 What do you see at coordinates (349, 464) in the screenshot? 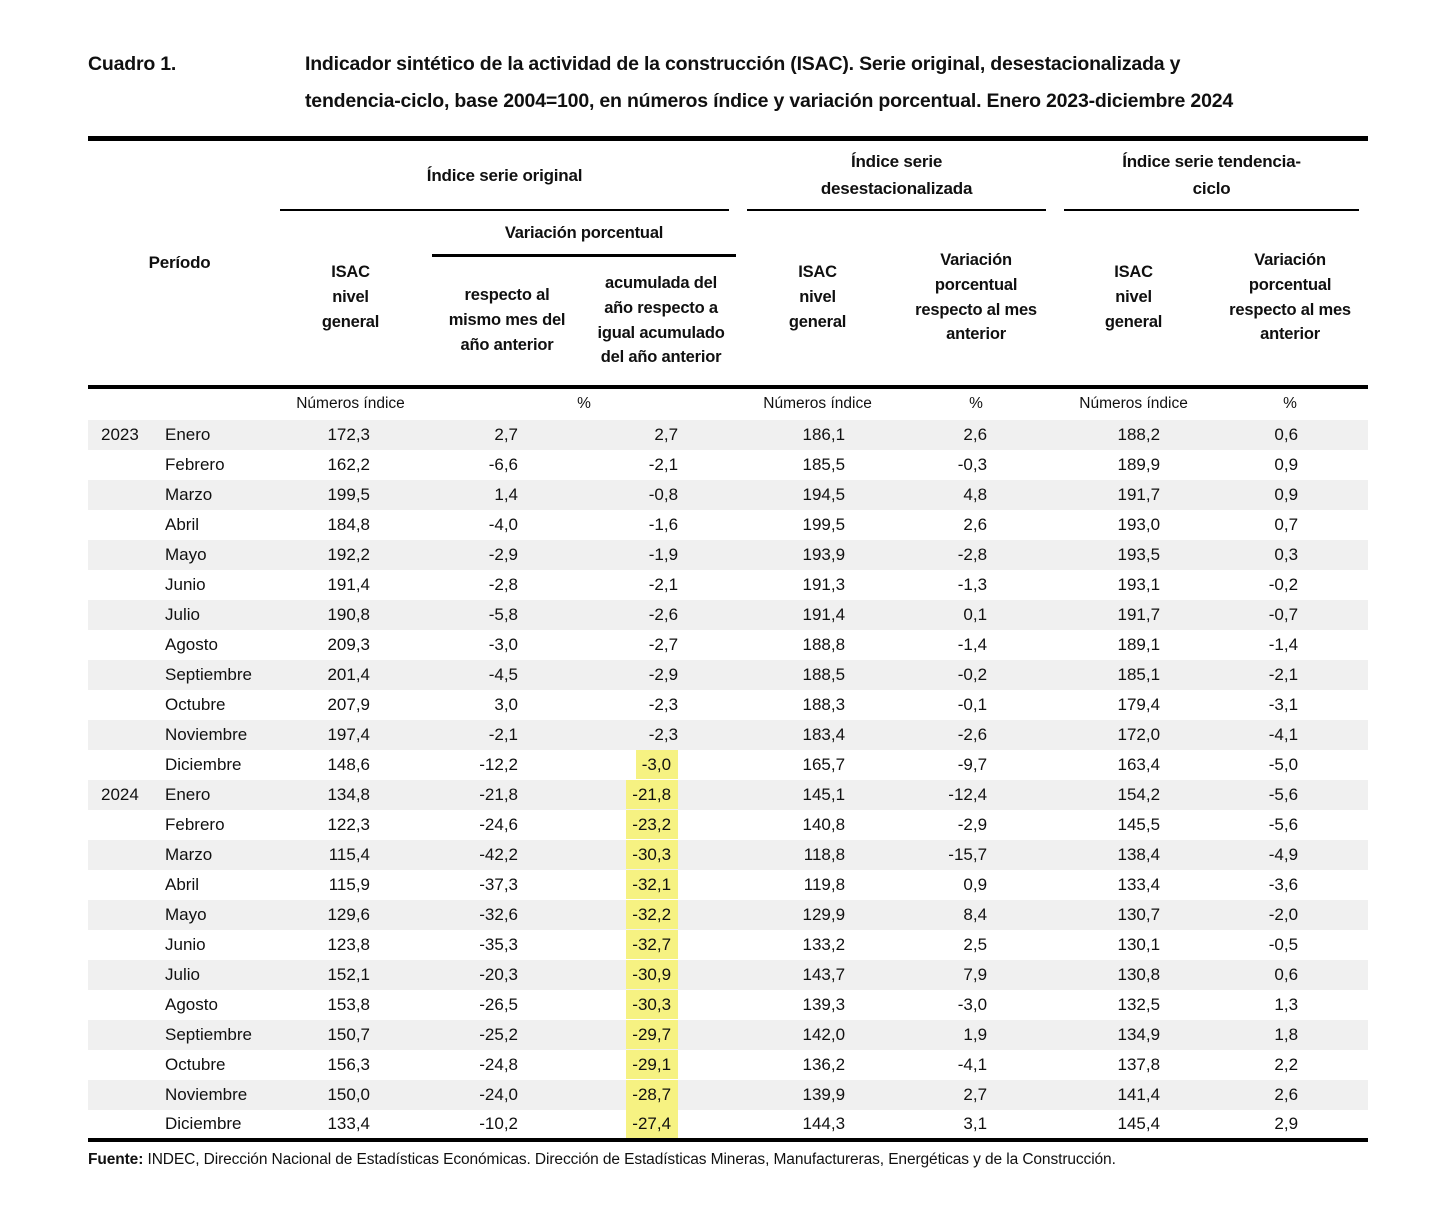
I see `value-cell: 162,2` at bounding box center [349, 464].